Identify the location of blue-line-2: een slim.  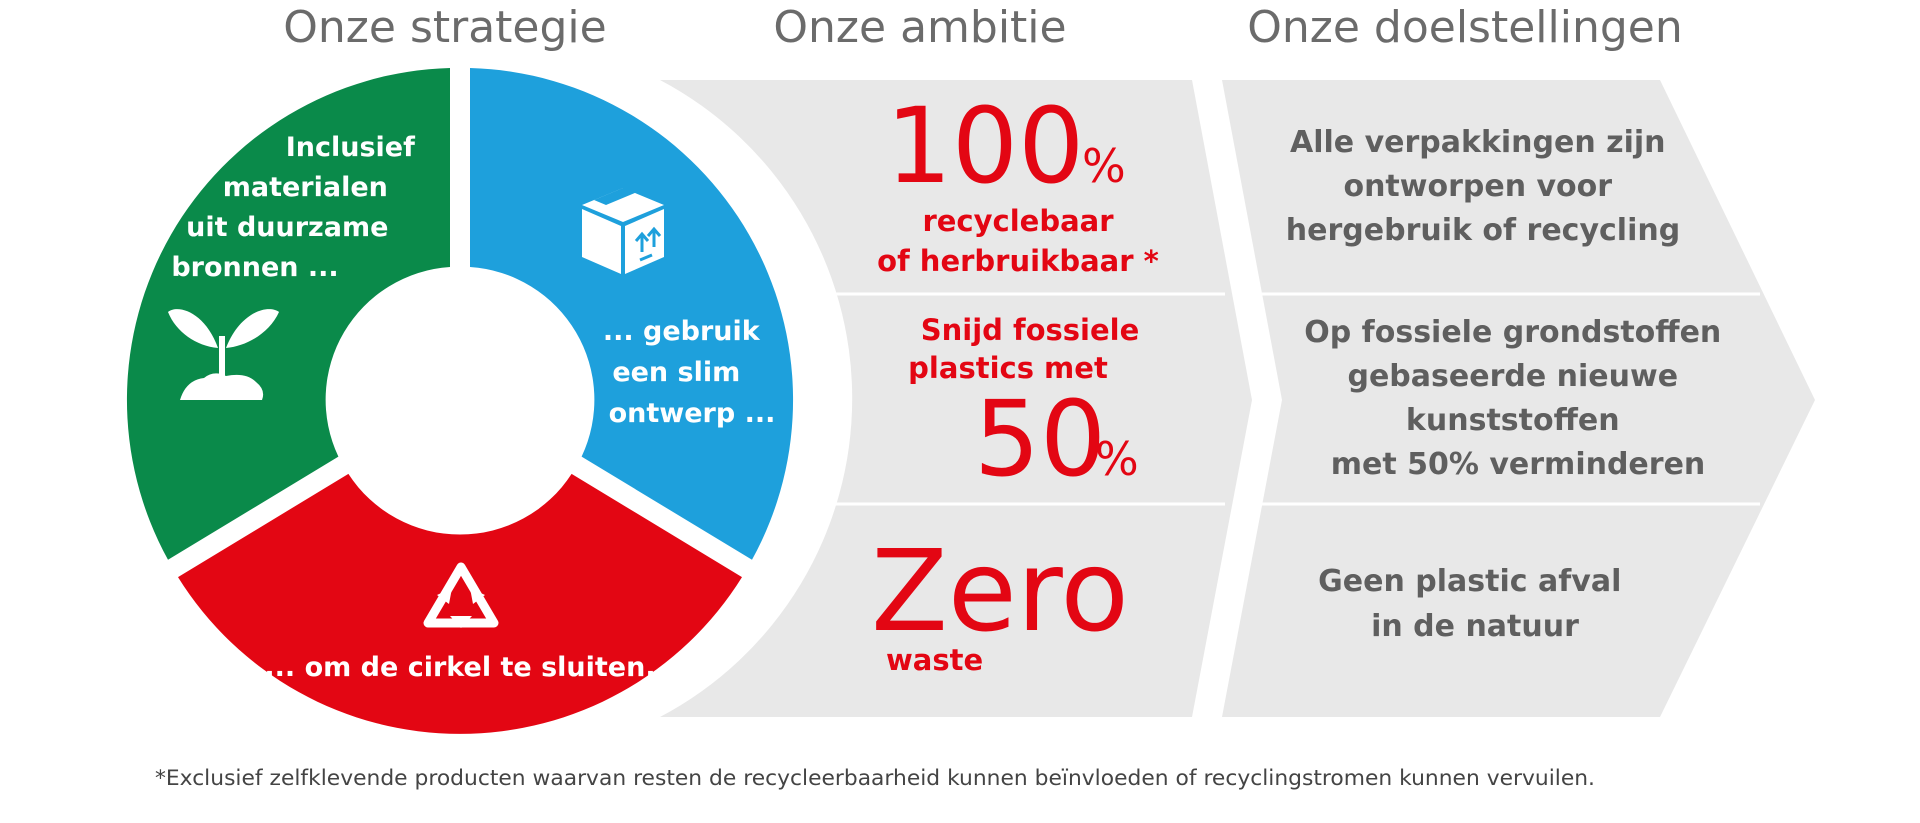
(676, 372).